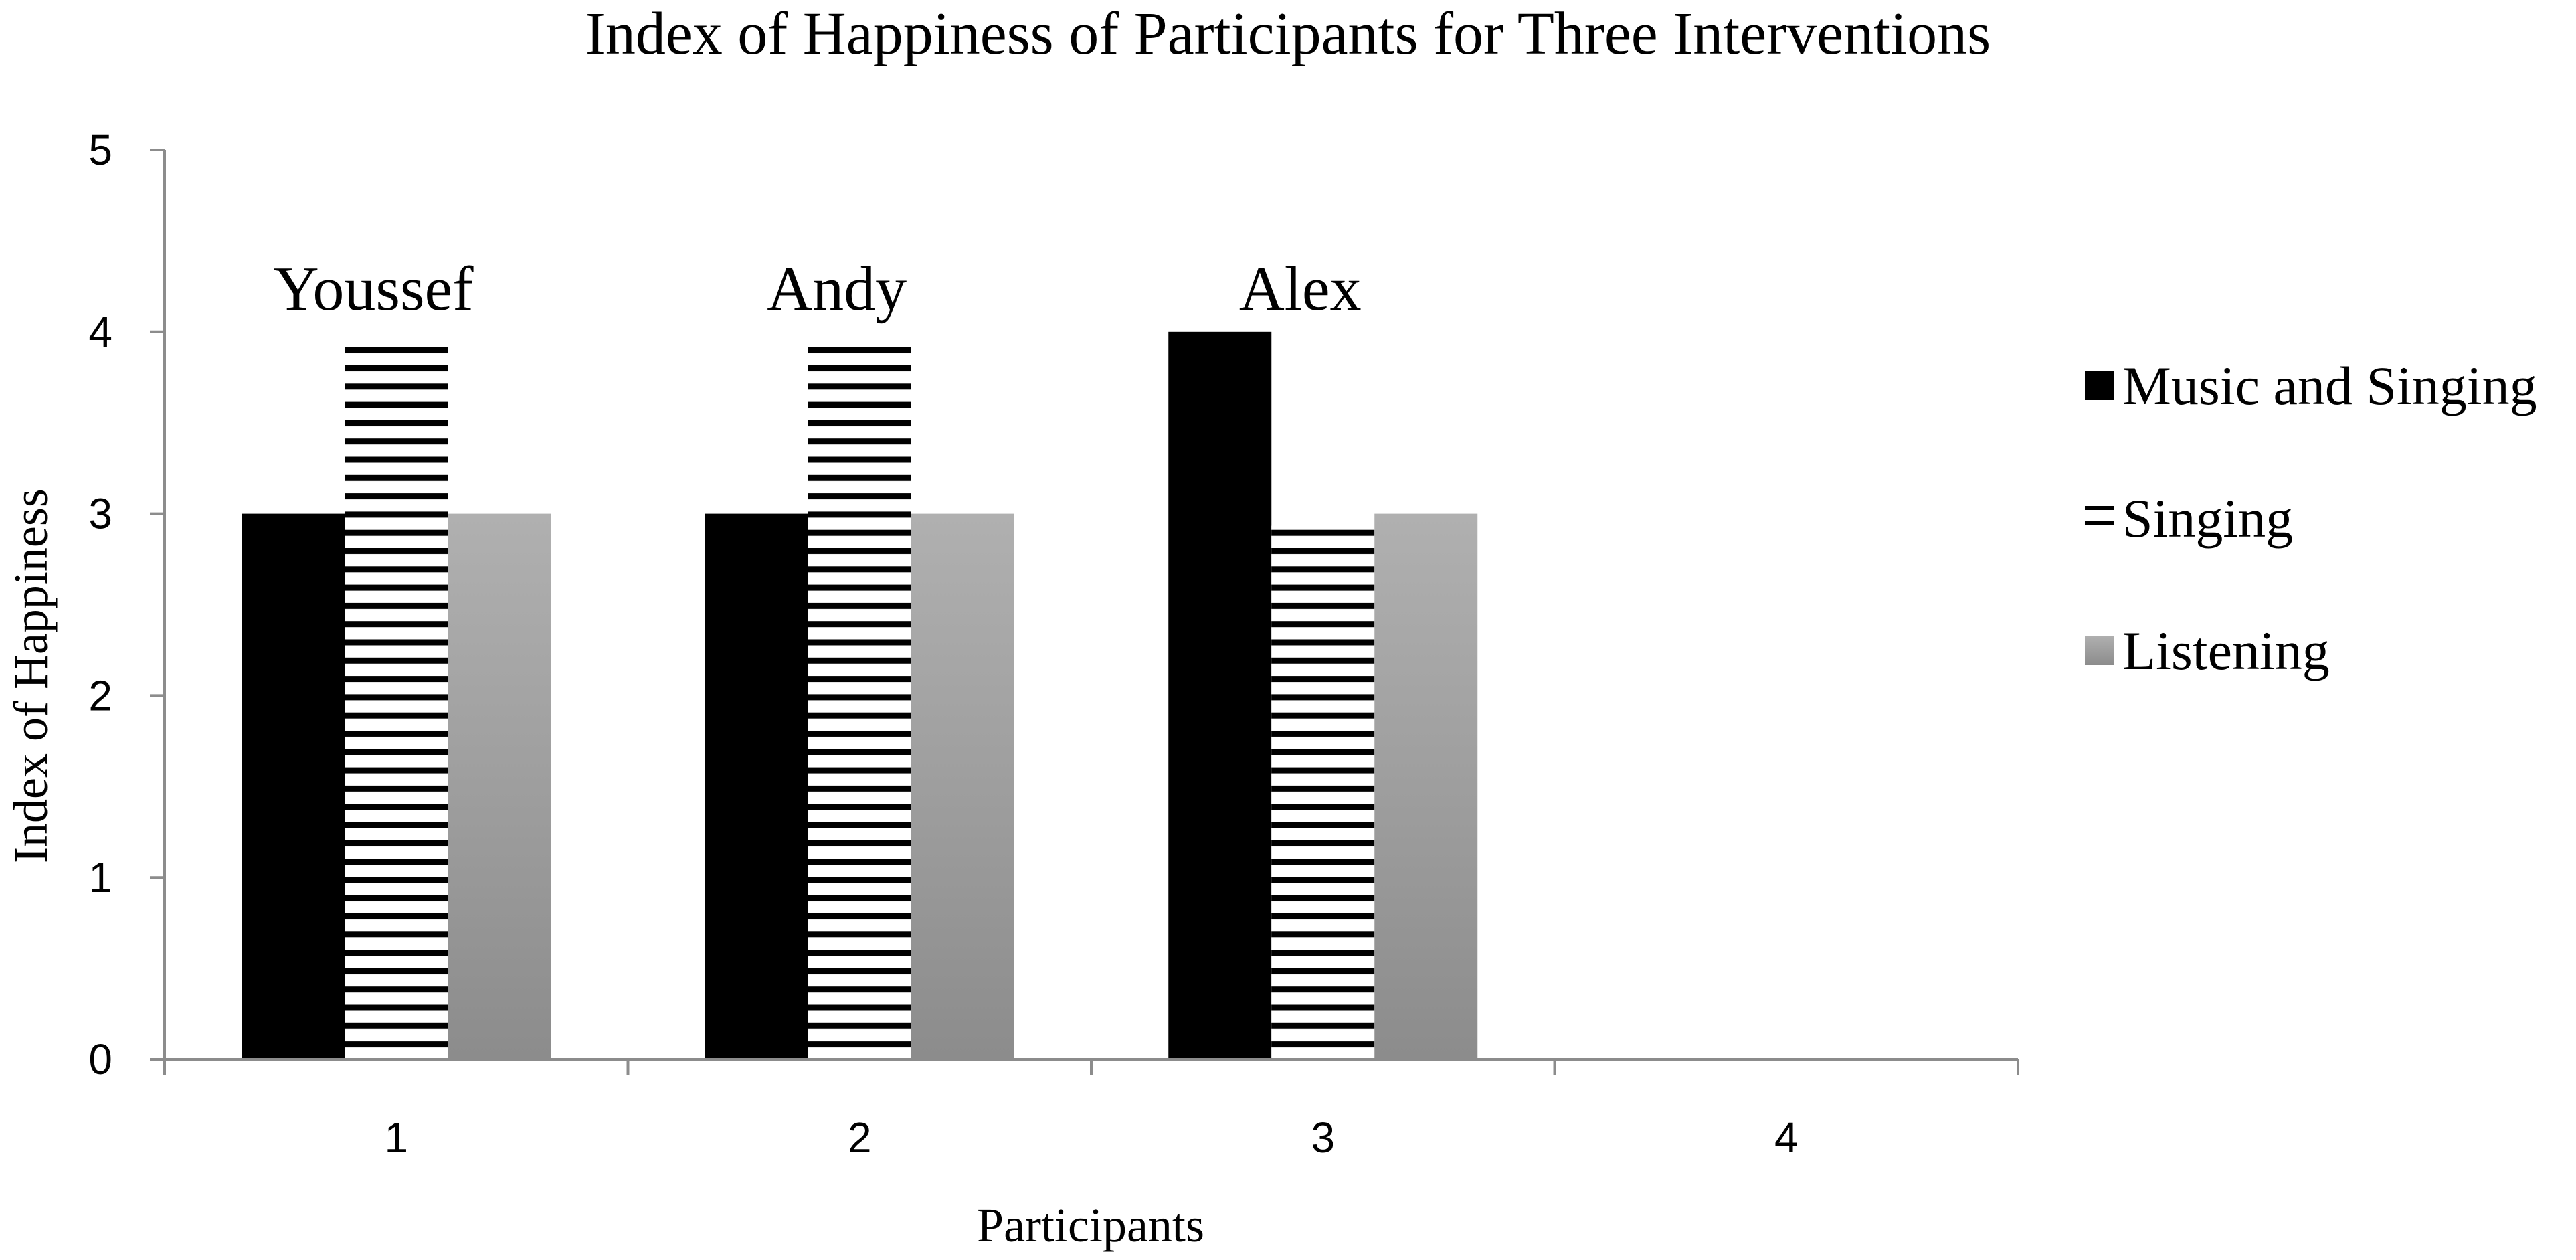  I want to click on participant-label: Andy, so click(837, 289).